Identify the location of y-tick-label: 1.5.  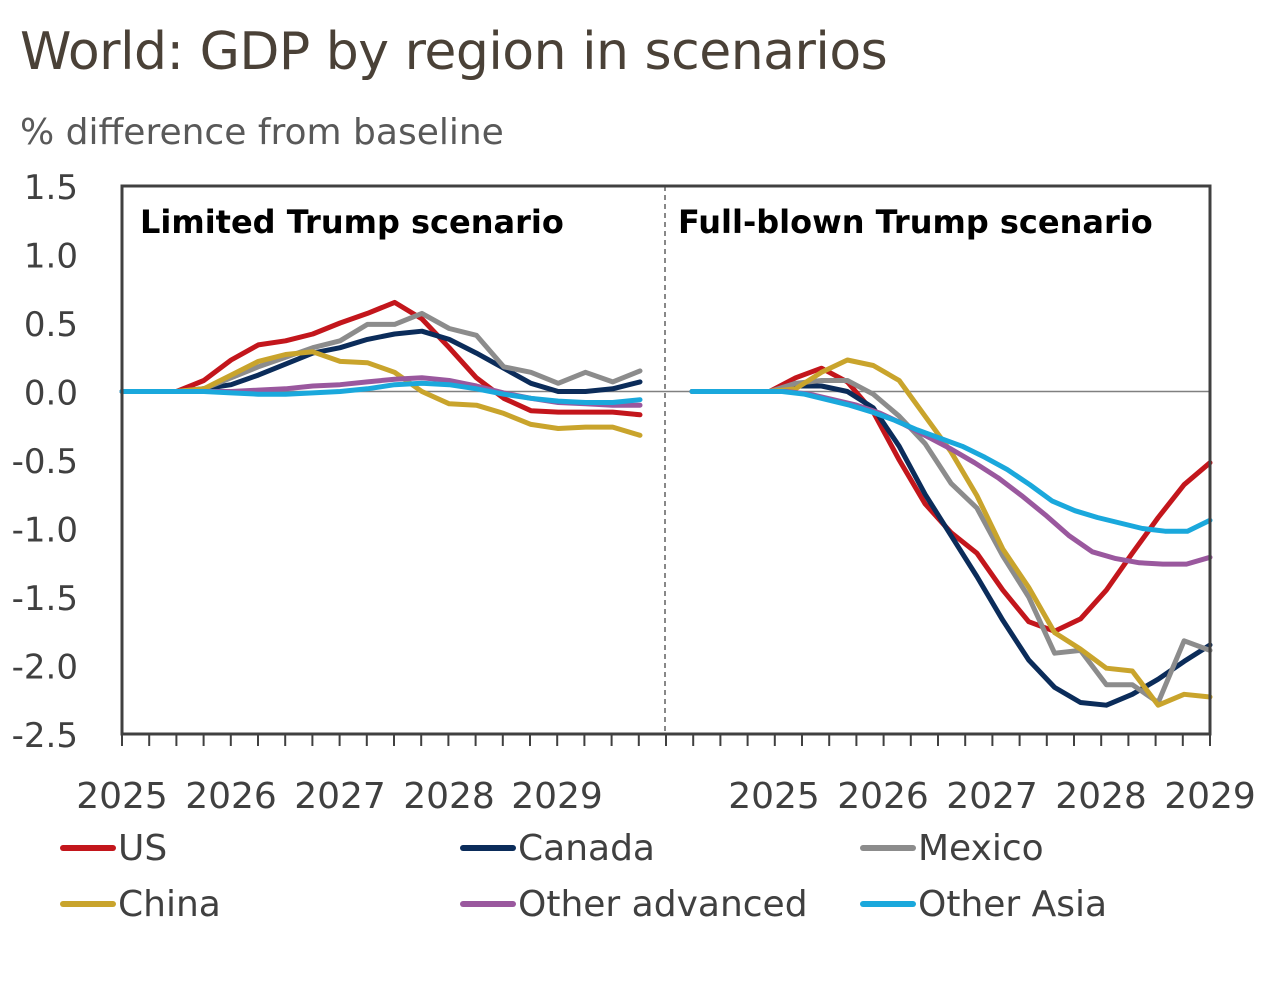
(51, 188).